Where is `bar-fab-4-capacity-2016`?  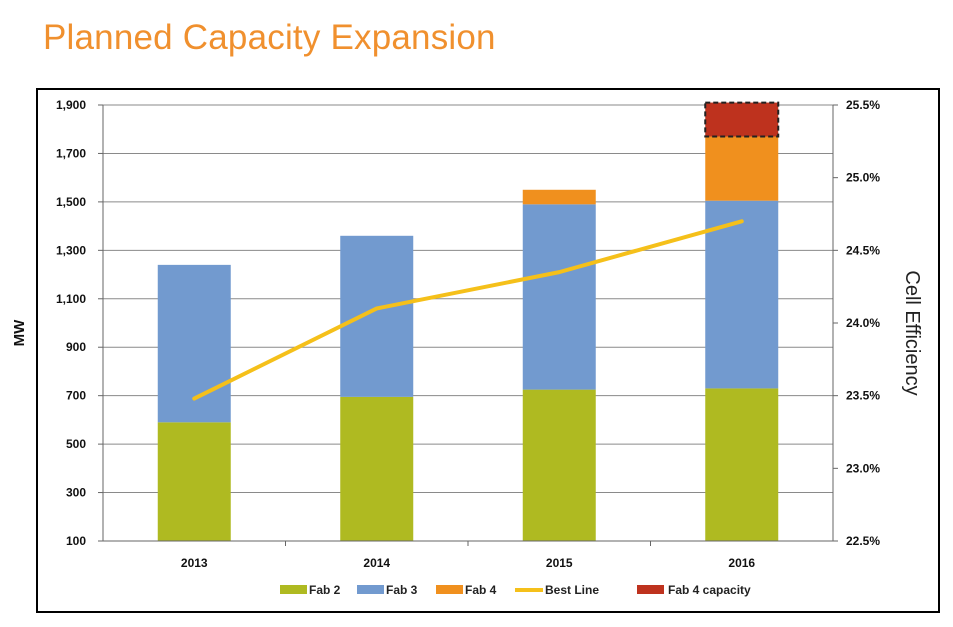 bar-fab-4-capacity-2016 is located at coordinates (742, 119).